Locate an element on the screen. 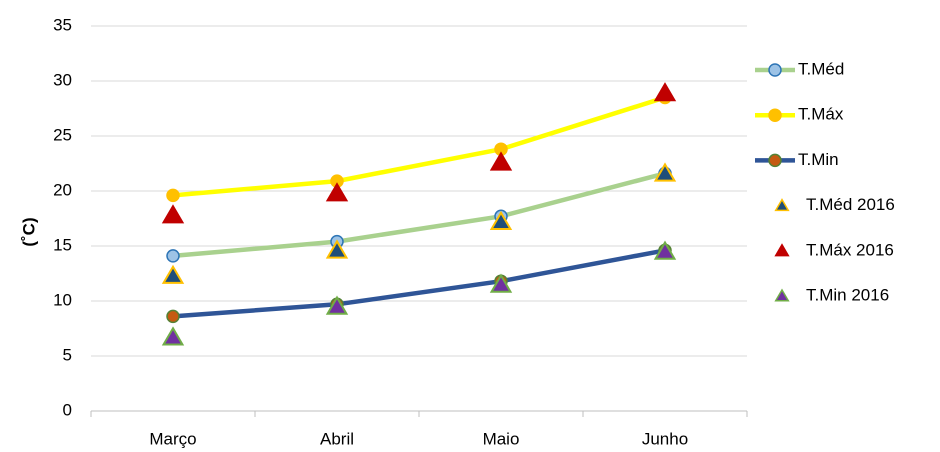  x-tick-label: Maio is located at coordinates (501, 438).